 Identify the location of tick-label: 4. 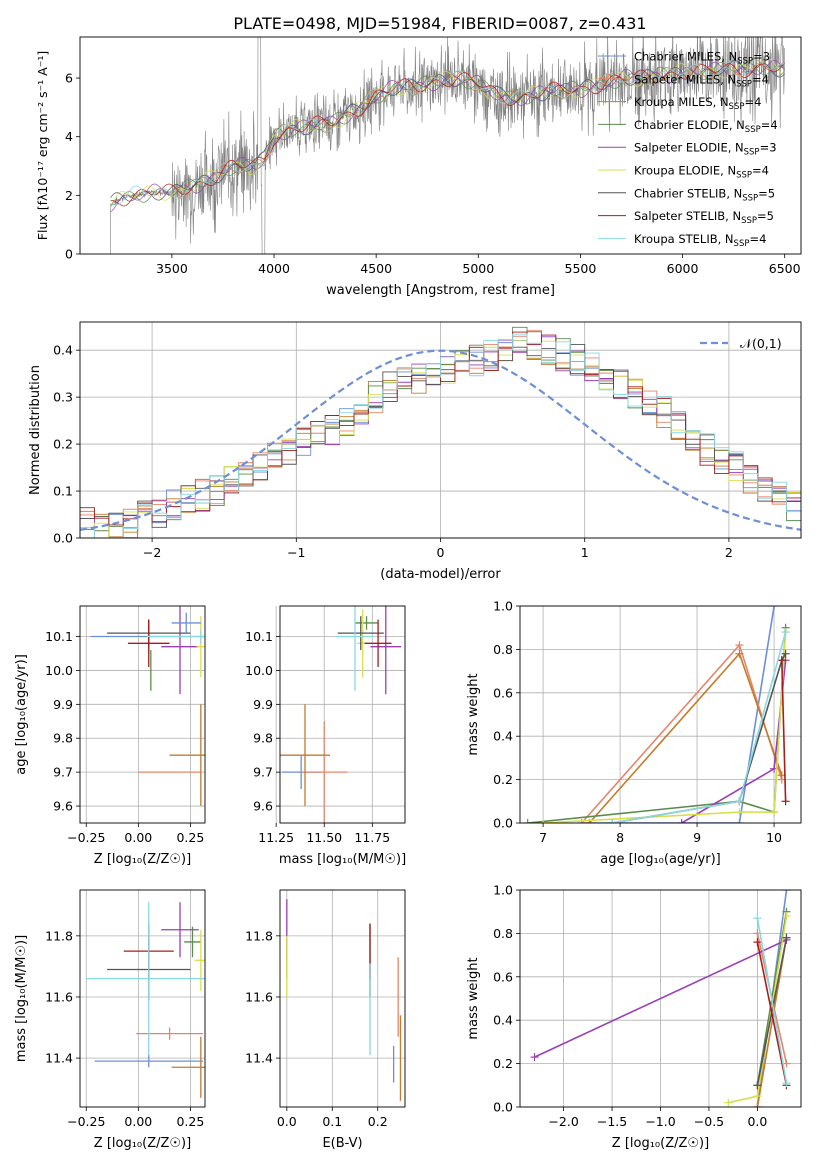
(69, 136).